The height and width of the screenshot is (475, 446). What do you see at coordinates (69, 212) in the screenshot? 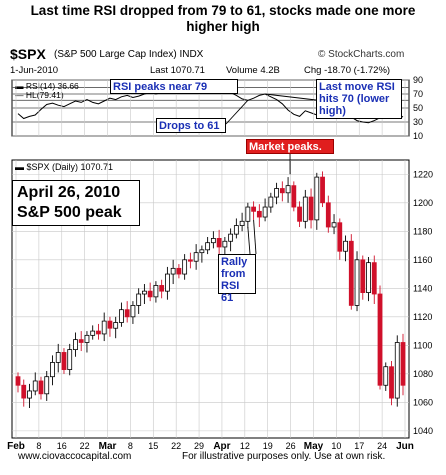
I see `peak-name-label: S&P 500 peak` at bounding box center [69, 212].